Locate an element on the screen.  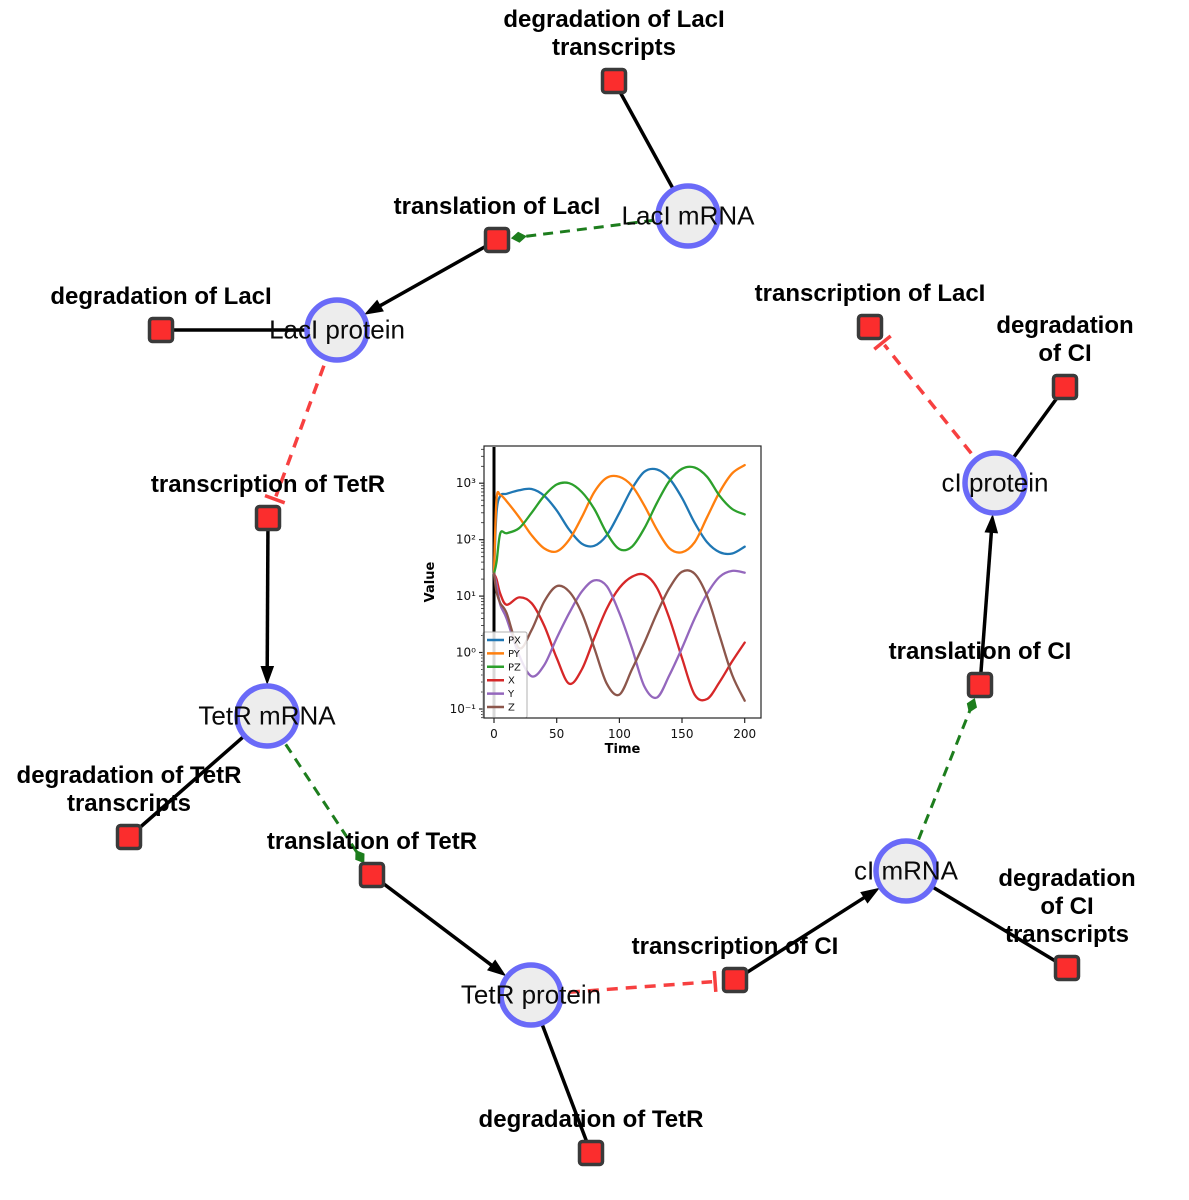
reaction-node-transl_LacI is located at coordinates (497, 240).